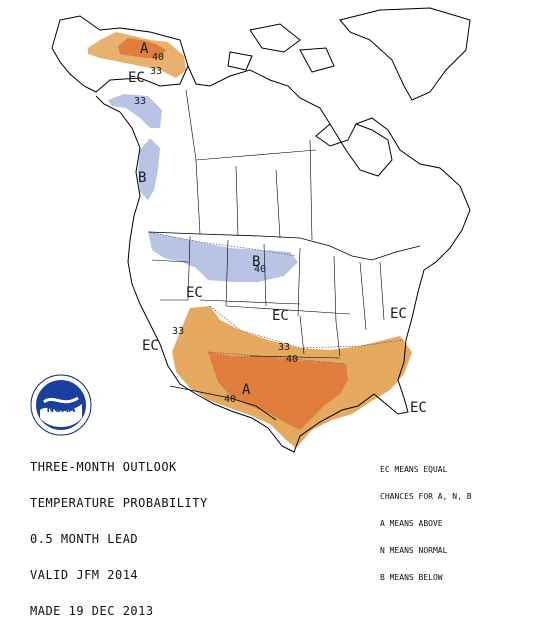 This screenshot has width=541, height=629. What do you see at coordinates (256, 262) in the screenshot?
I see `plains-below-label: B` at bounding box center [256, 262].